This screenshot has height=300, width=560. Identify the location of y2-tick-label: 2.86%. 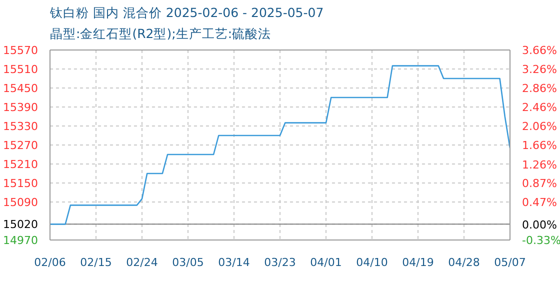
(539, 89).